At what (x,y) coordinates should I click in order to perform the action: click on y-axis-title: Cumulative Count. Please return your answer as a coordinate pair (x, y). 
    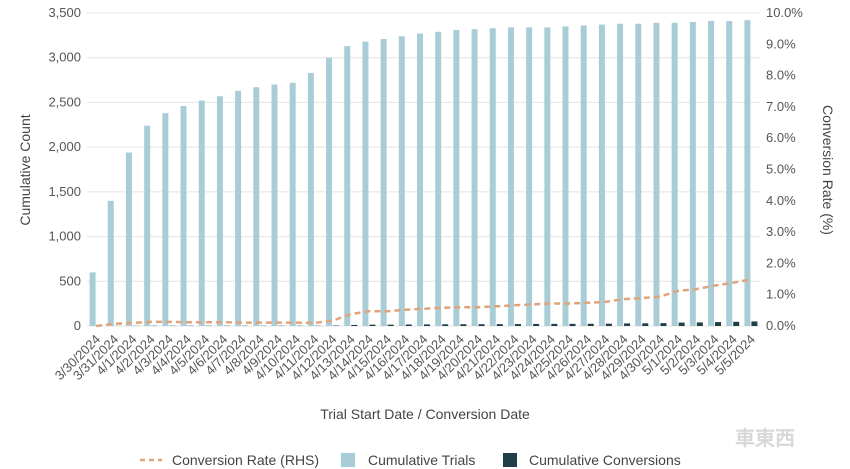
    Looking at the image, I should click on (25, 169).